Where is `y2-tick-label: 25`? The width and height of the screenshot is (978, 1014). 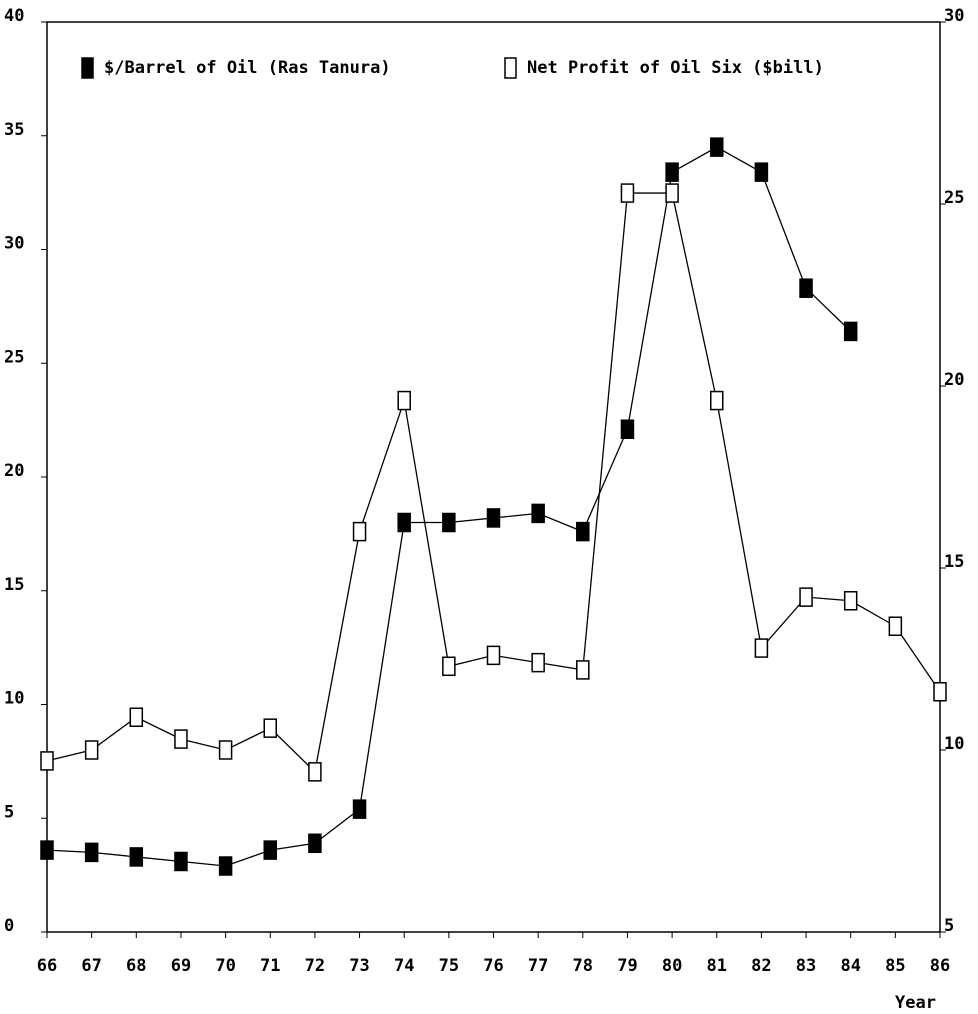 y2-tick-label: 25 is located at coordinates (954, 198).